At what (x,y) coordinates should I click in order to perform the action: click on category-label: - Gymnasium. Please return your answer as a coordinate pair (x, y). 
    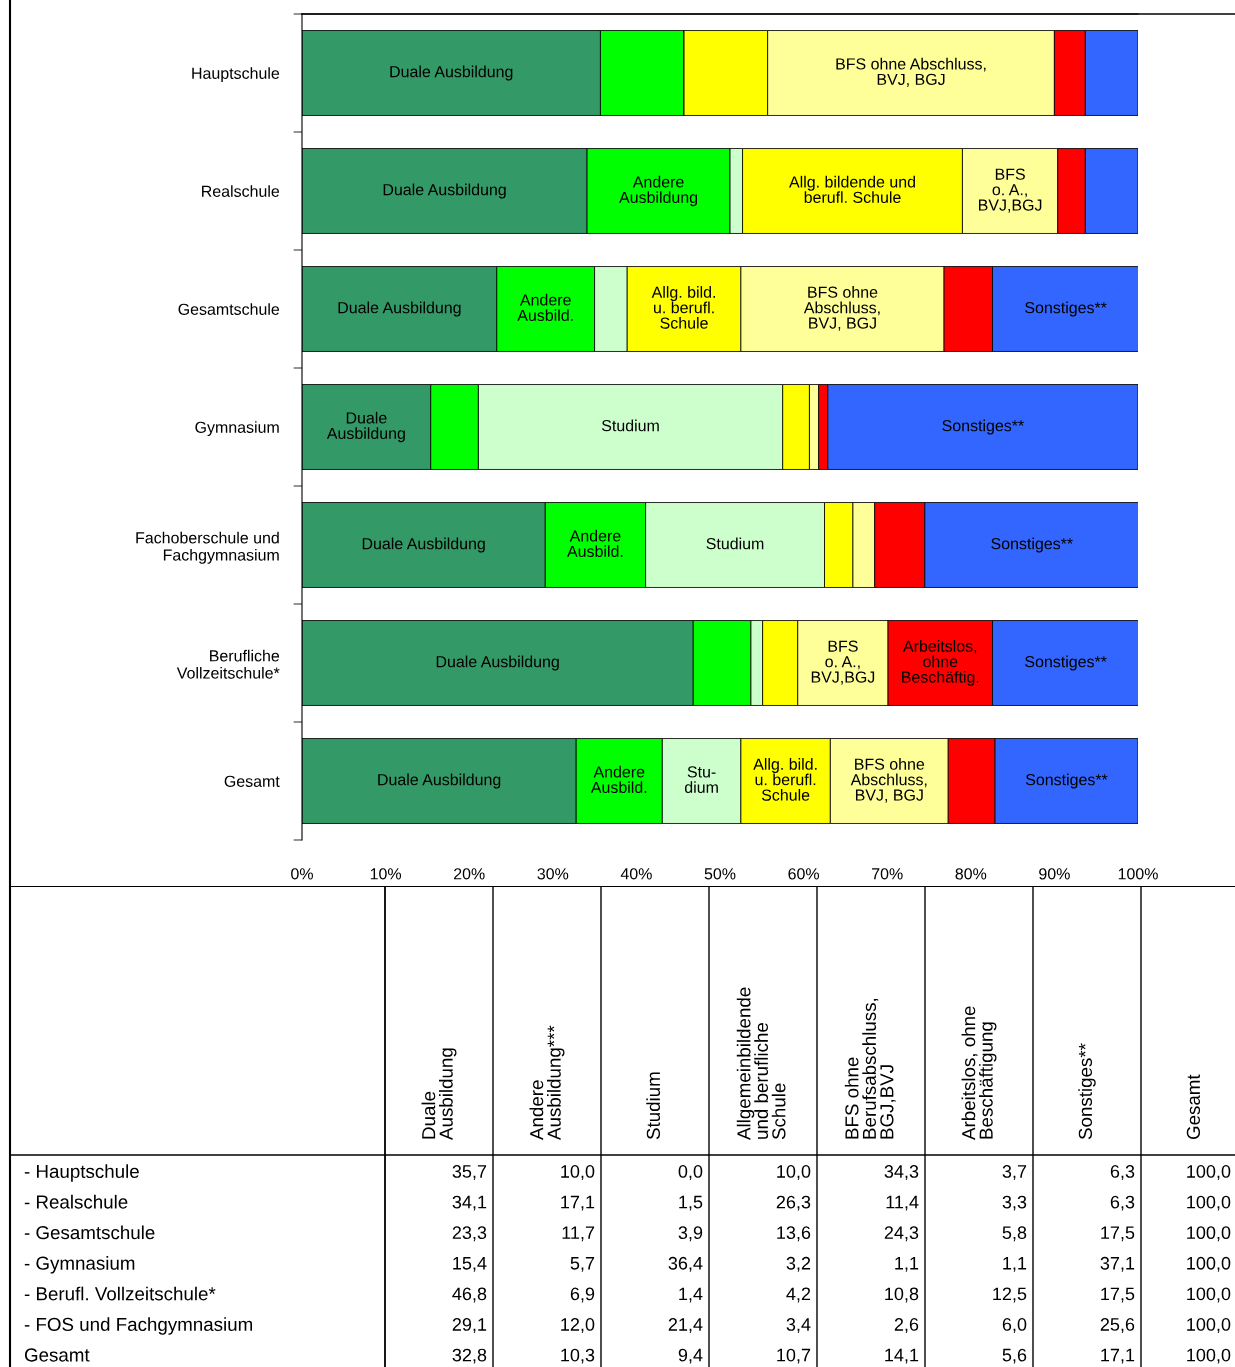
    Looking at the image, I should click on (79, 1265).